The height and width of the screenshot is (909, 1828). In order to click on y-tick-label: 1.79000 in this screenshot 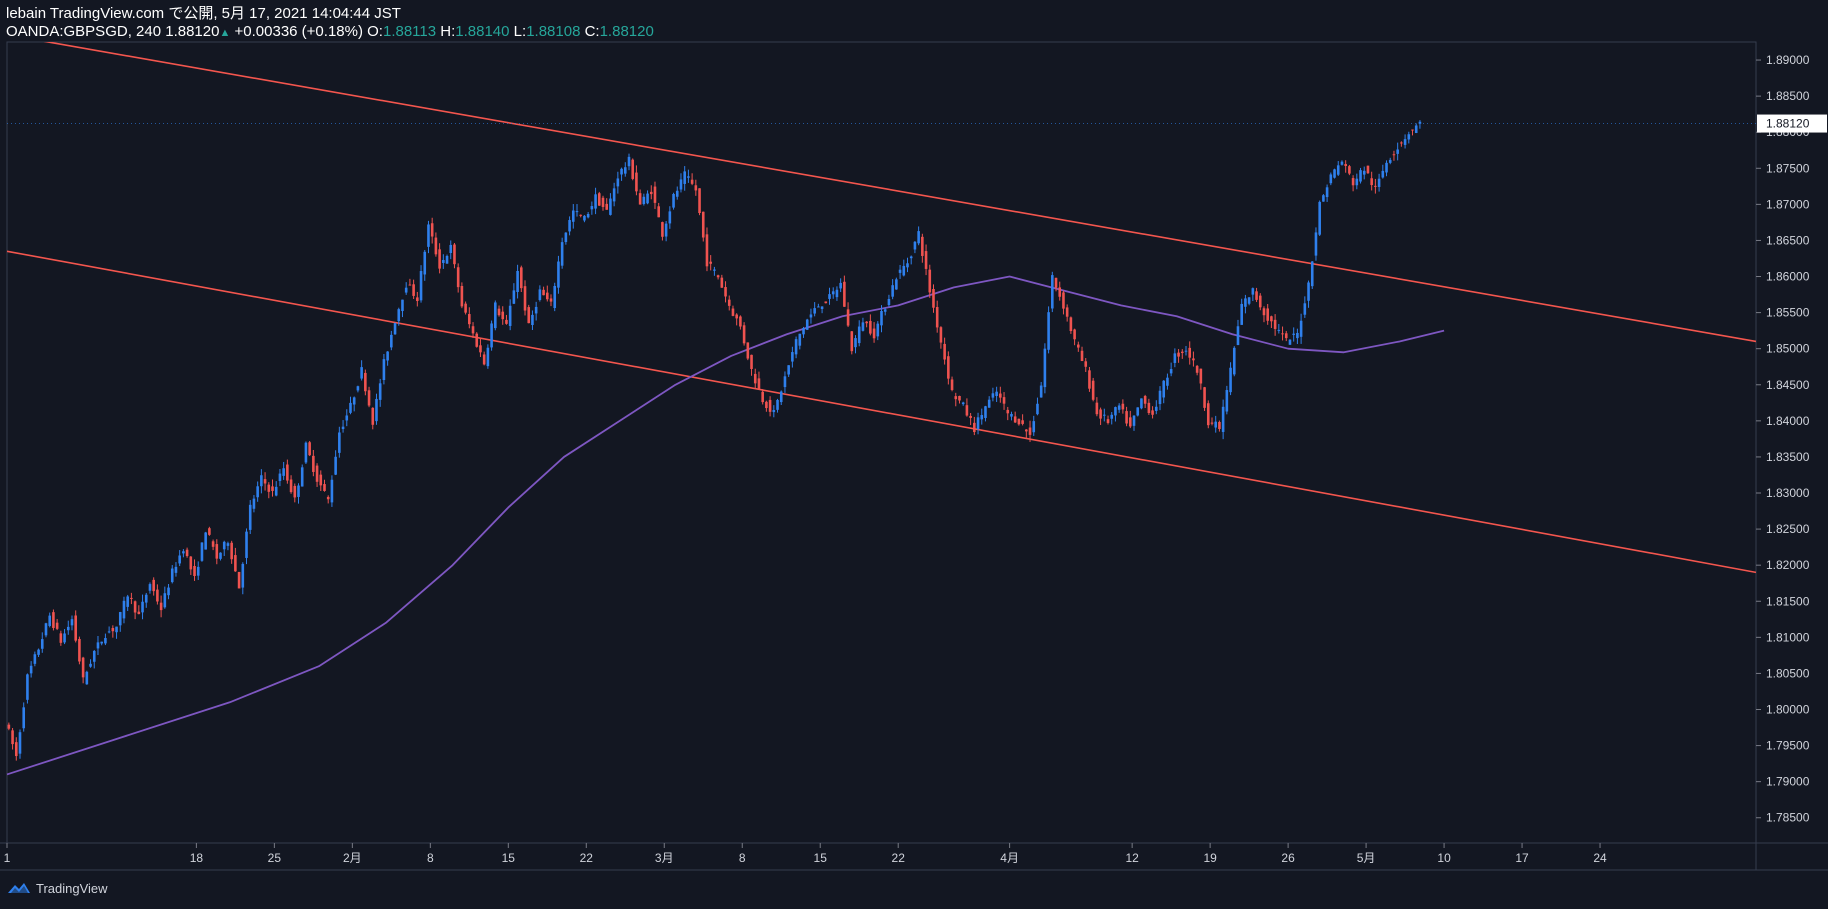, I will do `click(1788, 782)`.